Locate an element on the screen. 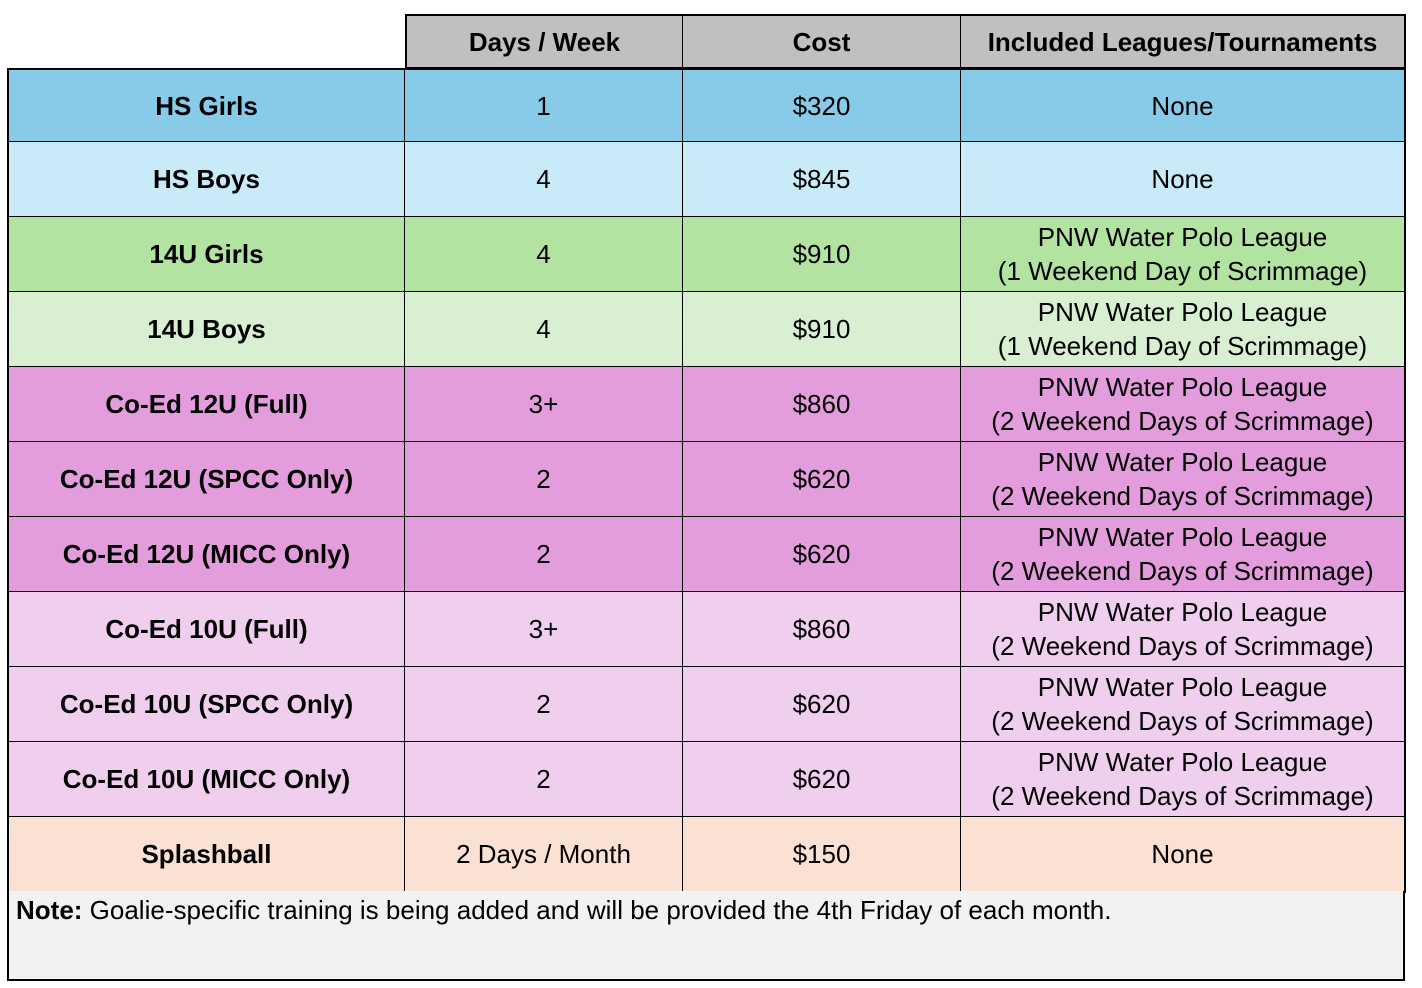 The height and width of the screenshot is (988, 1422). cost-value: $320 is located at coordinates (821, 105).